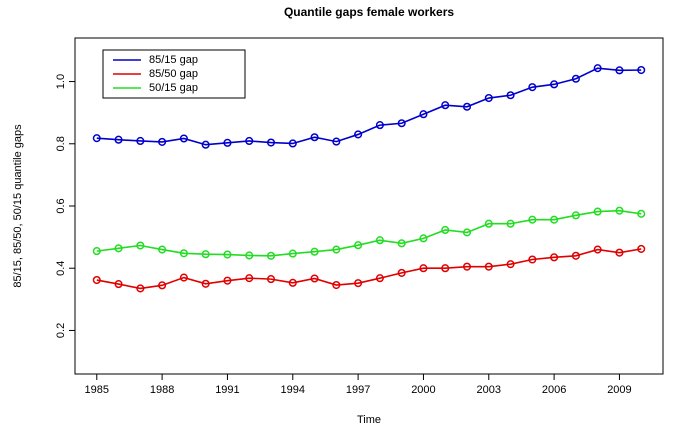 This screenshot has width=683, height=425. I want to click on x-tick-label: 1985, so click(97, 390).